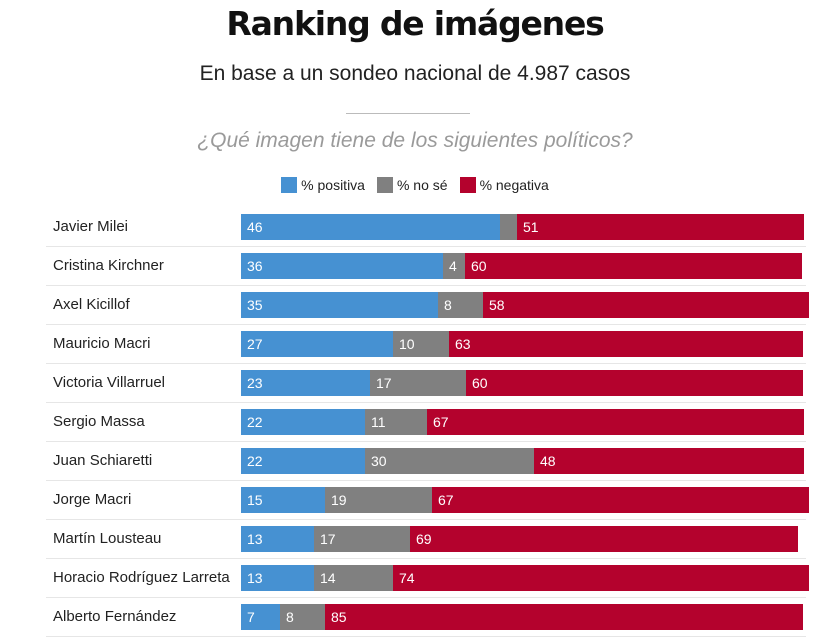 The height and width of the screenshot is (642, 830). I want to click on bar-segment-negativa: 85, so click(564, 617).